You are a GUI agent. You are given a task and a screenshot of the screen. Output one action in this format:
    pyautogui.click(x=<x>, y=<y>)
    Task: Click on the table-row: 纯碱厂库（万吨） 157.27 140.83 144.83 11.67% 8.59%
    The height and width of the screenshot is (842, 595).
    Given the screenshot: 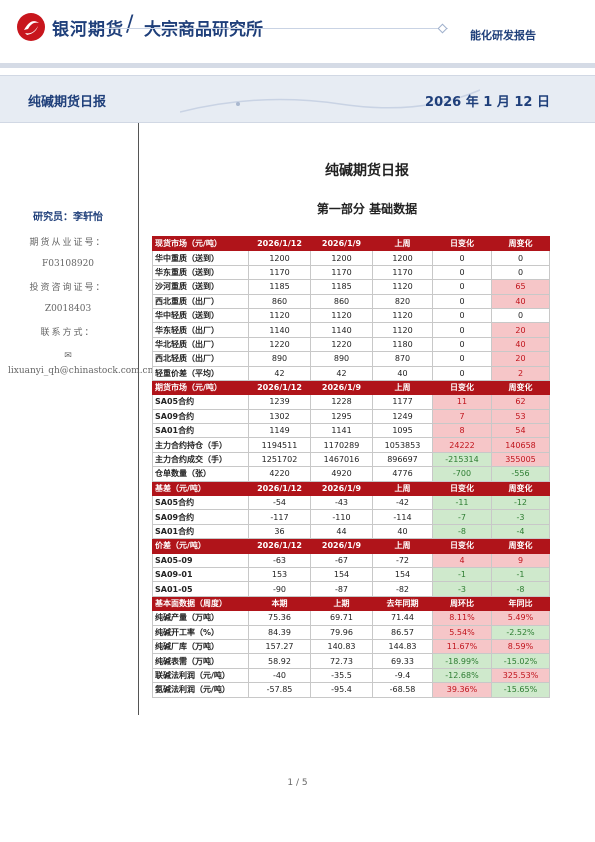 What is the action you would take?
    pyautogui.click(x=351, y=646)
    